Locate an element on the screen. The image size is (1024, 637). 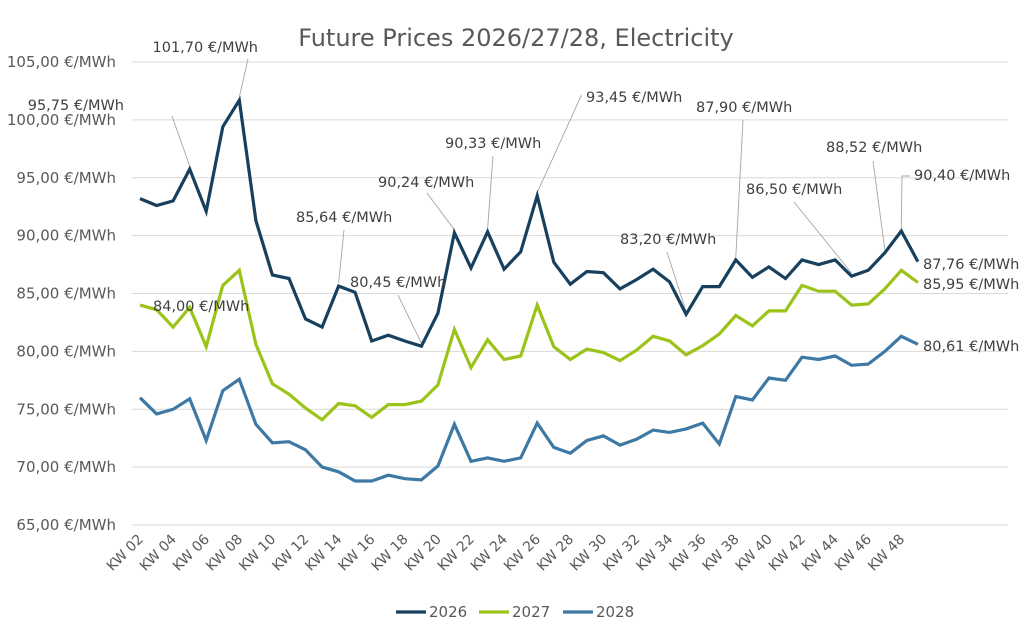
data-label-2026: 88,52 €/MWh is located at coordinates (874, 148).